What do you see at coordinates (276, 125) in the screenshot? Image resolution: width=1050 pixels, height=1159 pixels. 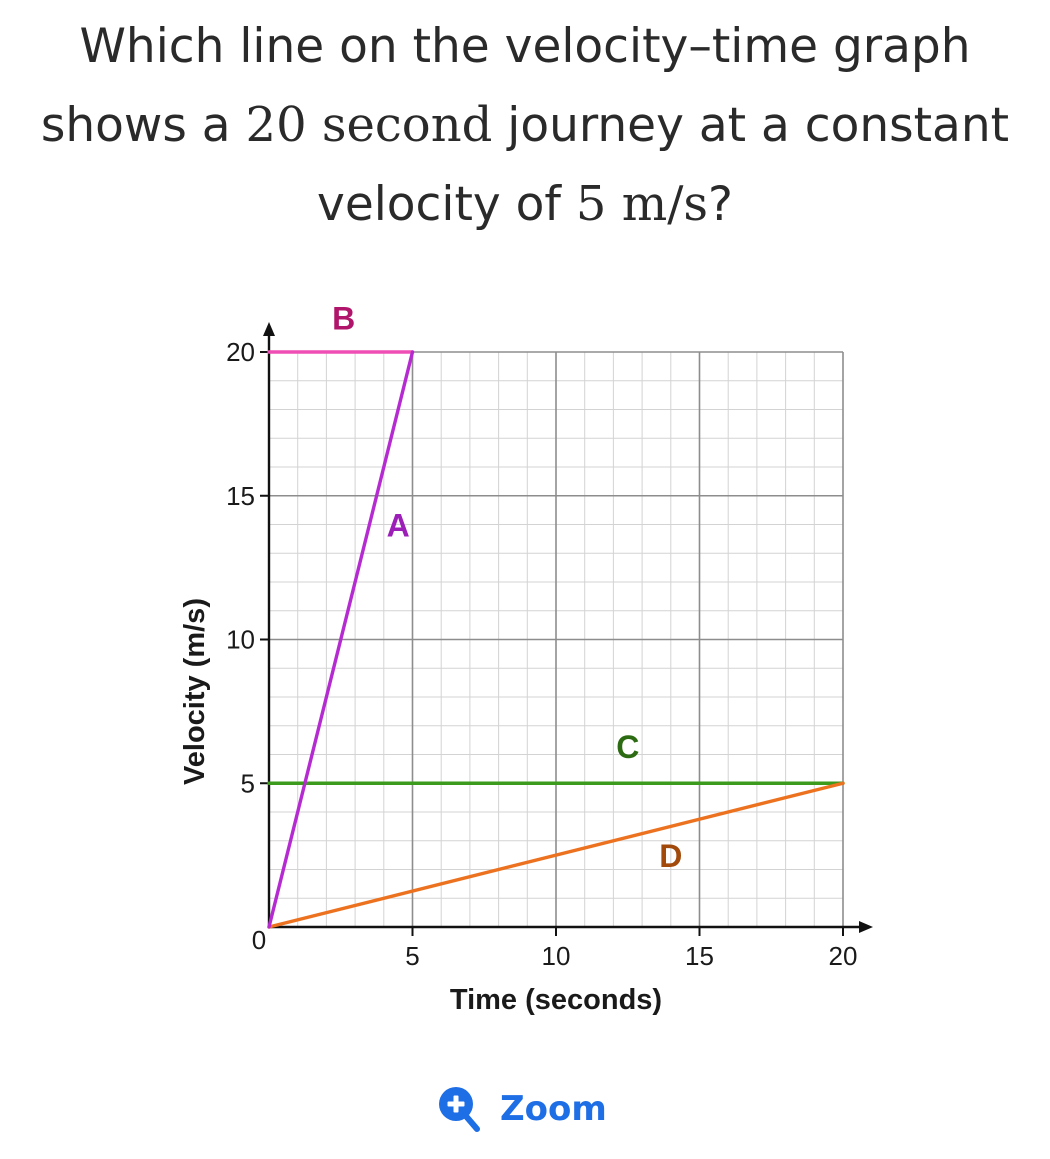 I see `question-number-20: 20` at bounding box center [276, 125].